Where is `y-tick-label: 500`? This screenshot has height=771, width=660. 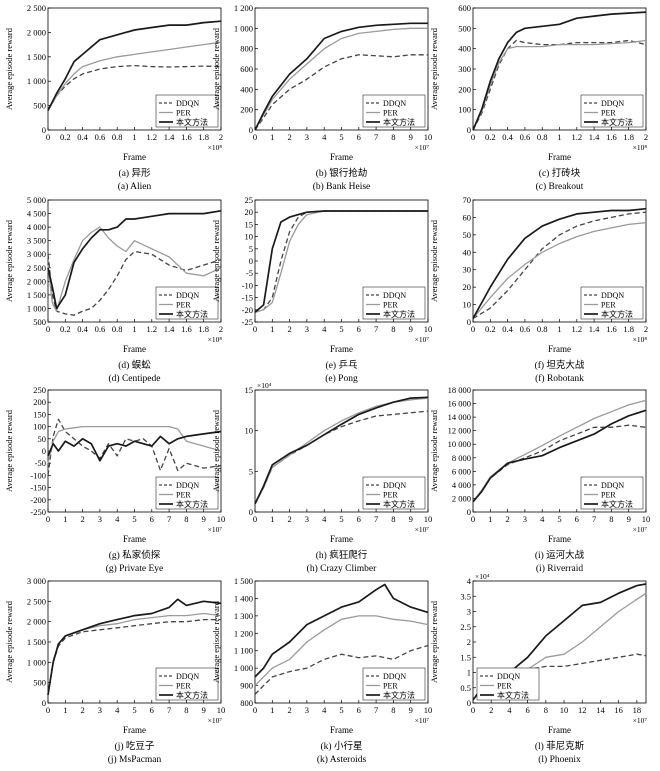
y-tick-label: 500 is located at coordinates (464, 28).